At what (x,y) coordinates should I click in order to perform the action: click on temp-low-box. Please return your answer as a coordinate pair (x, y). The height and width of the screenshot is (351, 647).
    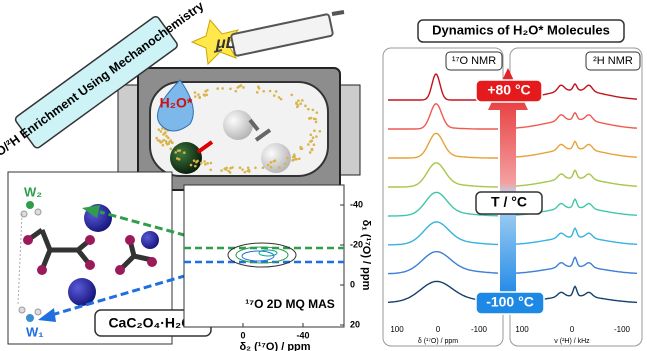
    Looking at the image, I should click on (510, 303).